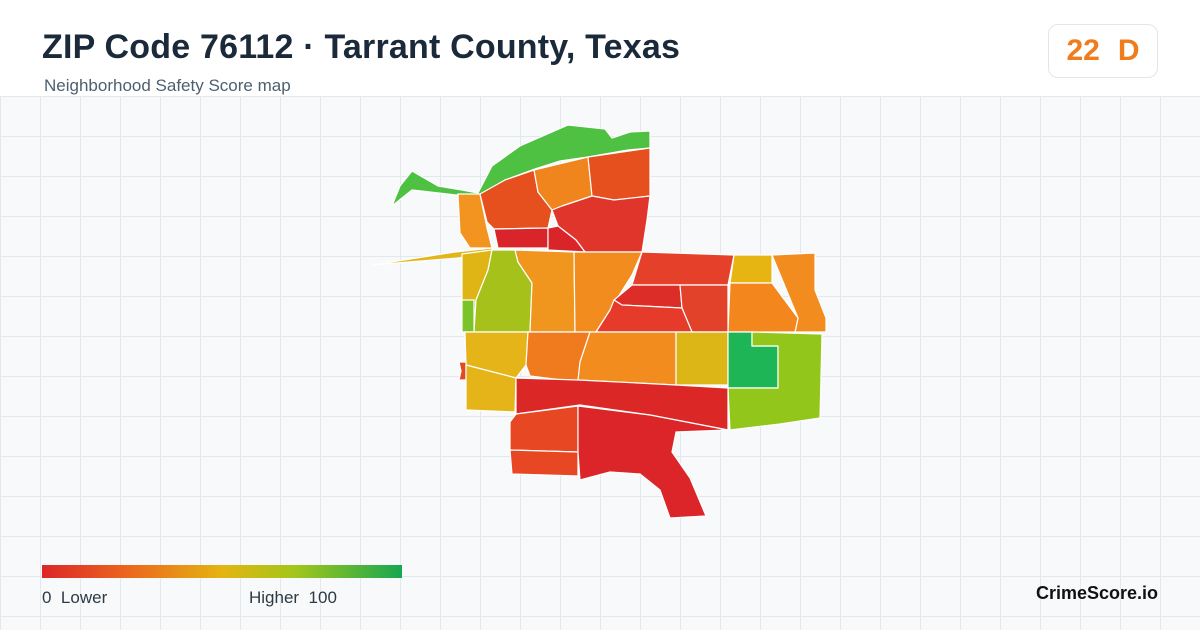  I want to click on map-region-s1, so click(491, 388).